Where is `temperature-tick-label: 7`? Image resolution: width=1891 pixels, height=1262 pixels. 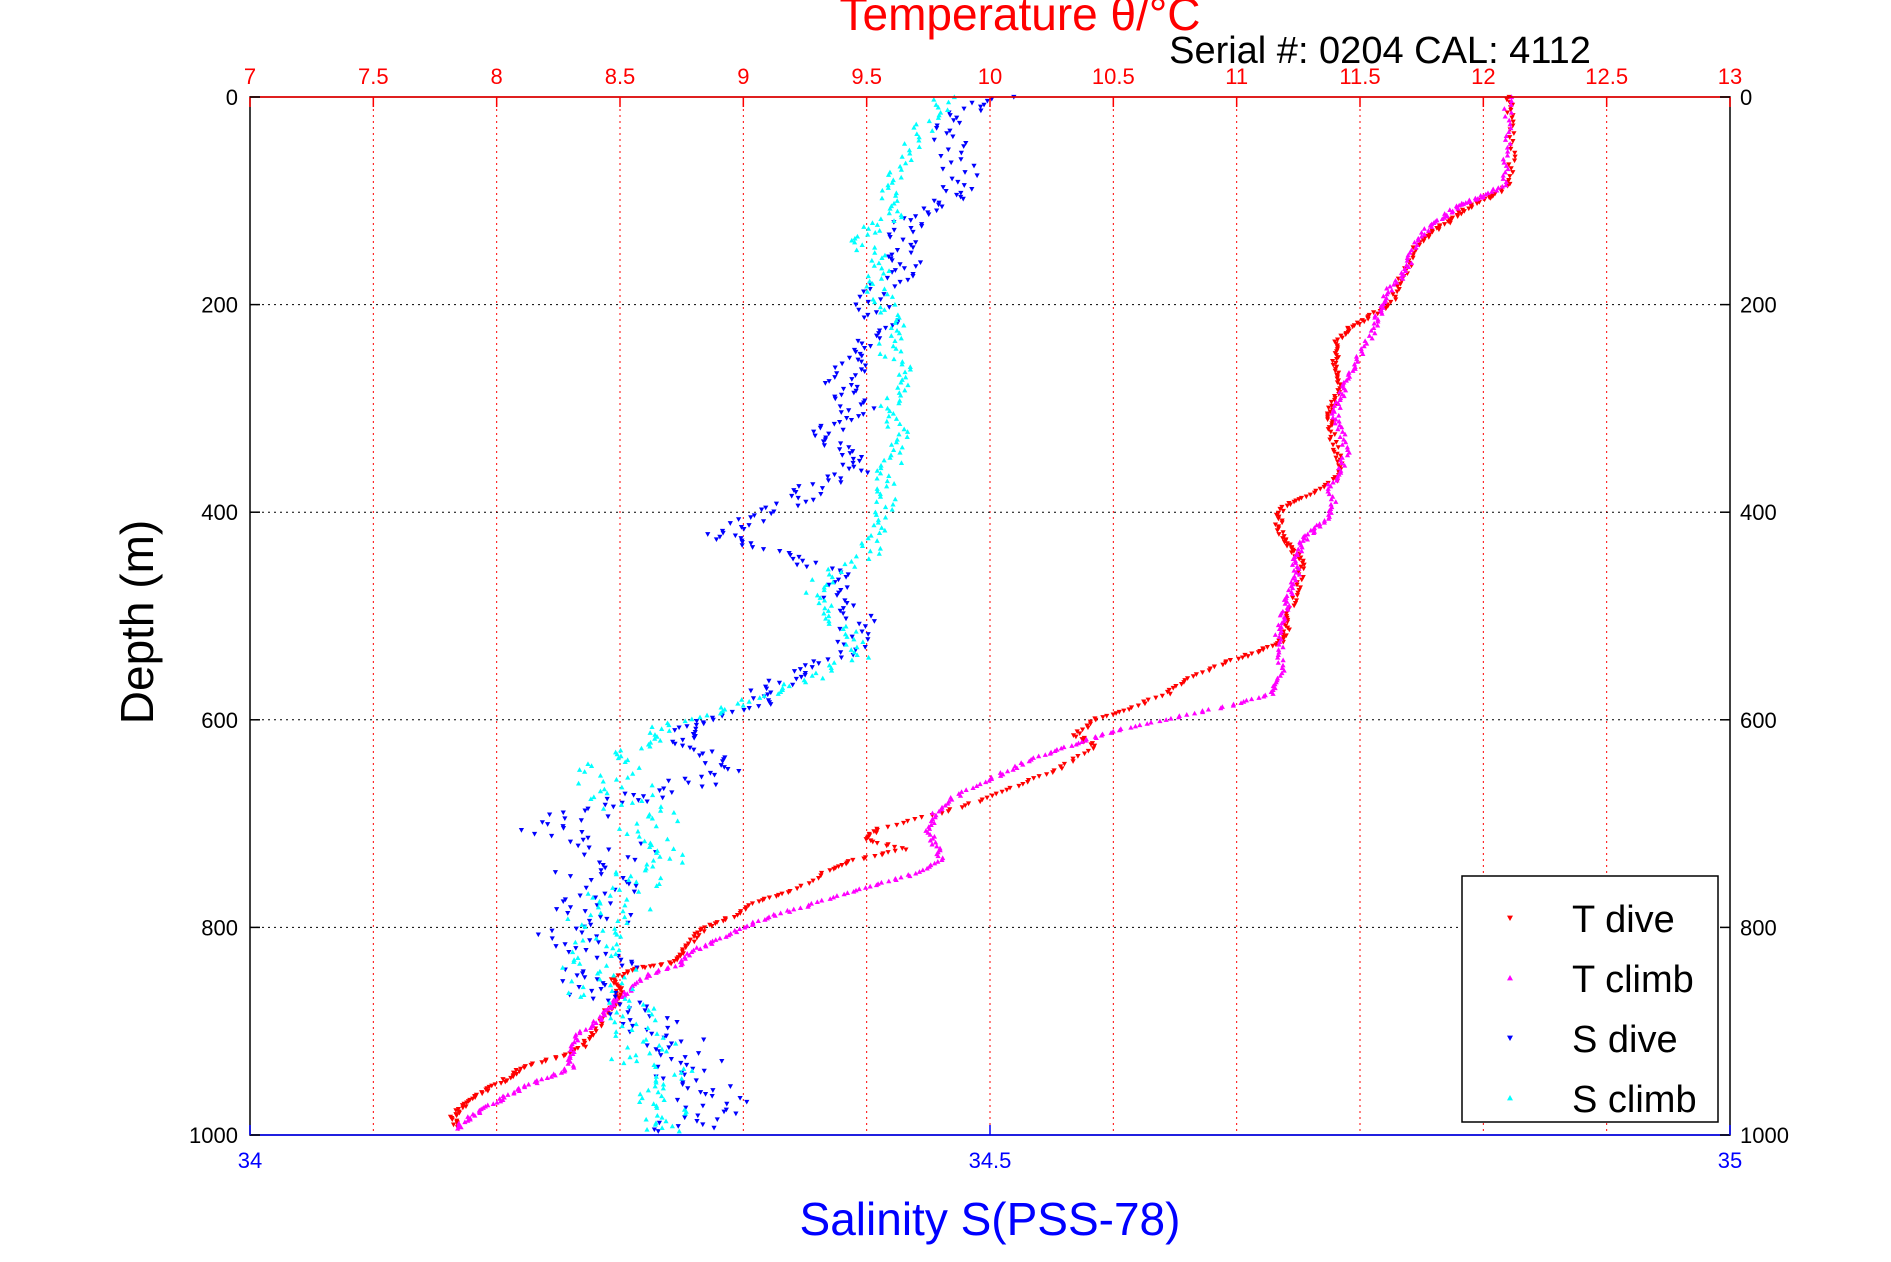 temperature-tick-label: 7 is located at coordinates (250, 76).